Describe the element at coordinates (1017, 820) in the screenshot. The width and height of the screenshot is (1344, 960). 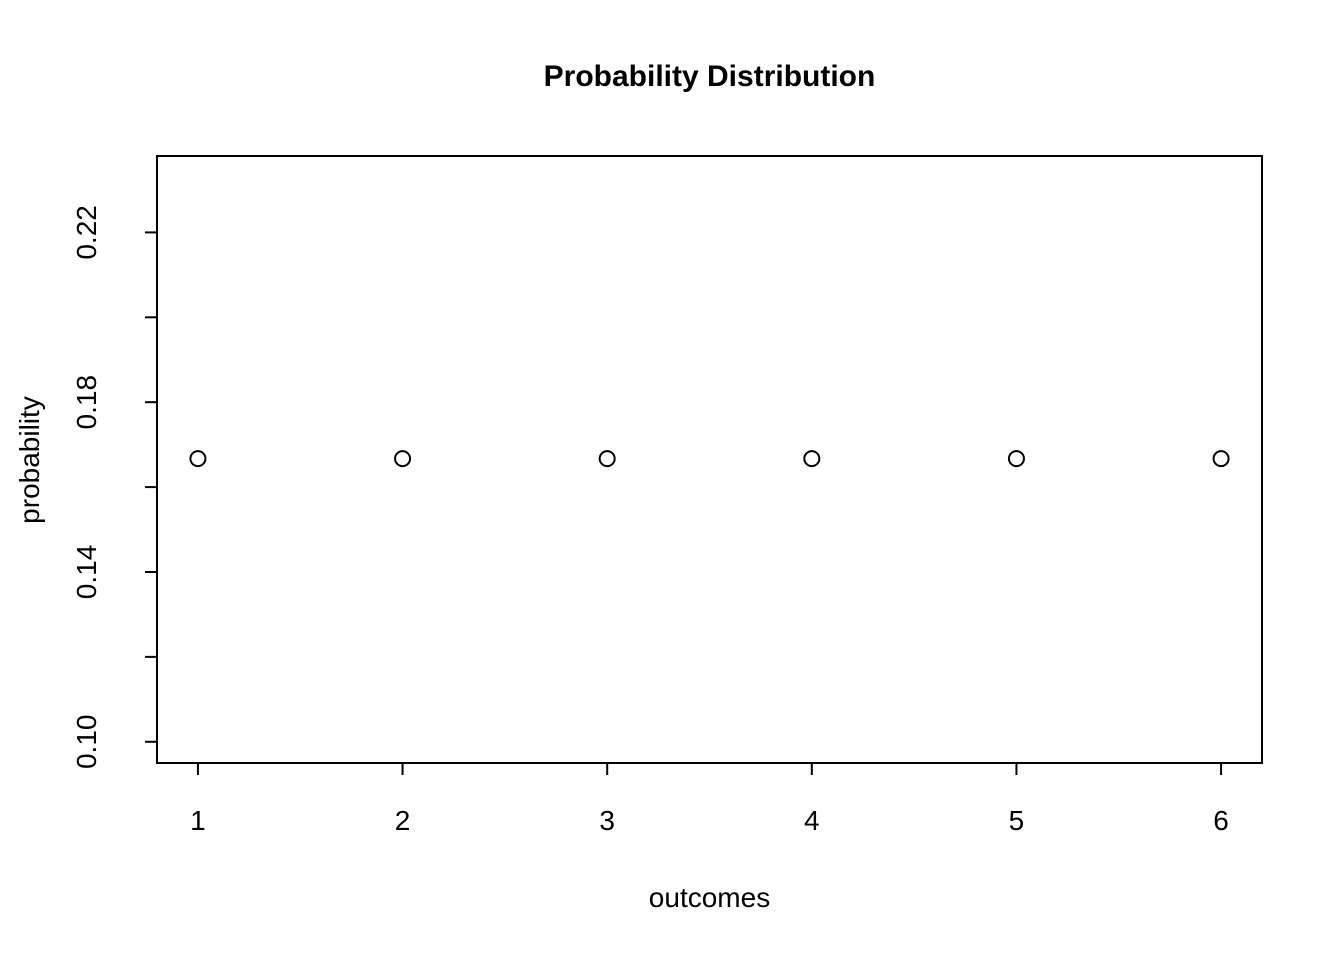
I see `x-tick-label: 5` at that location.